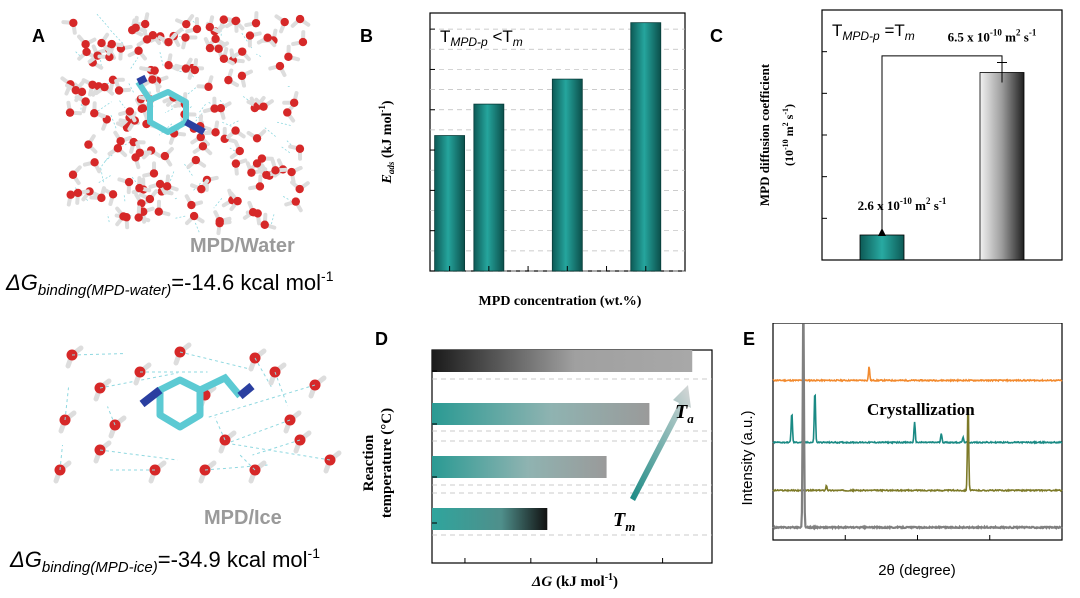 This screenshot has width=1080, height=598. I want to click on bar-1.0, so click(489, 187).